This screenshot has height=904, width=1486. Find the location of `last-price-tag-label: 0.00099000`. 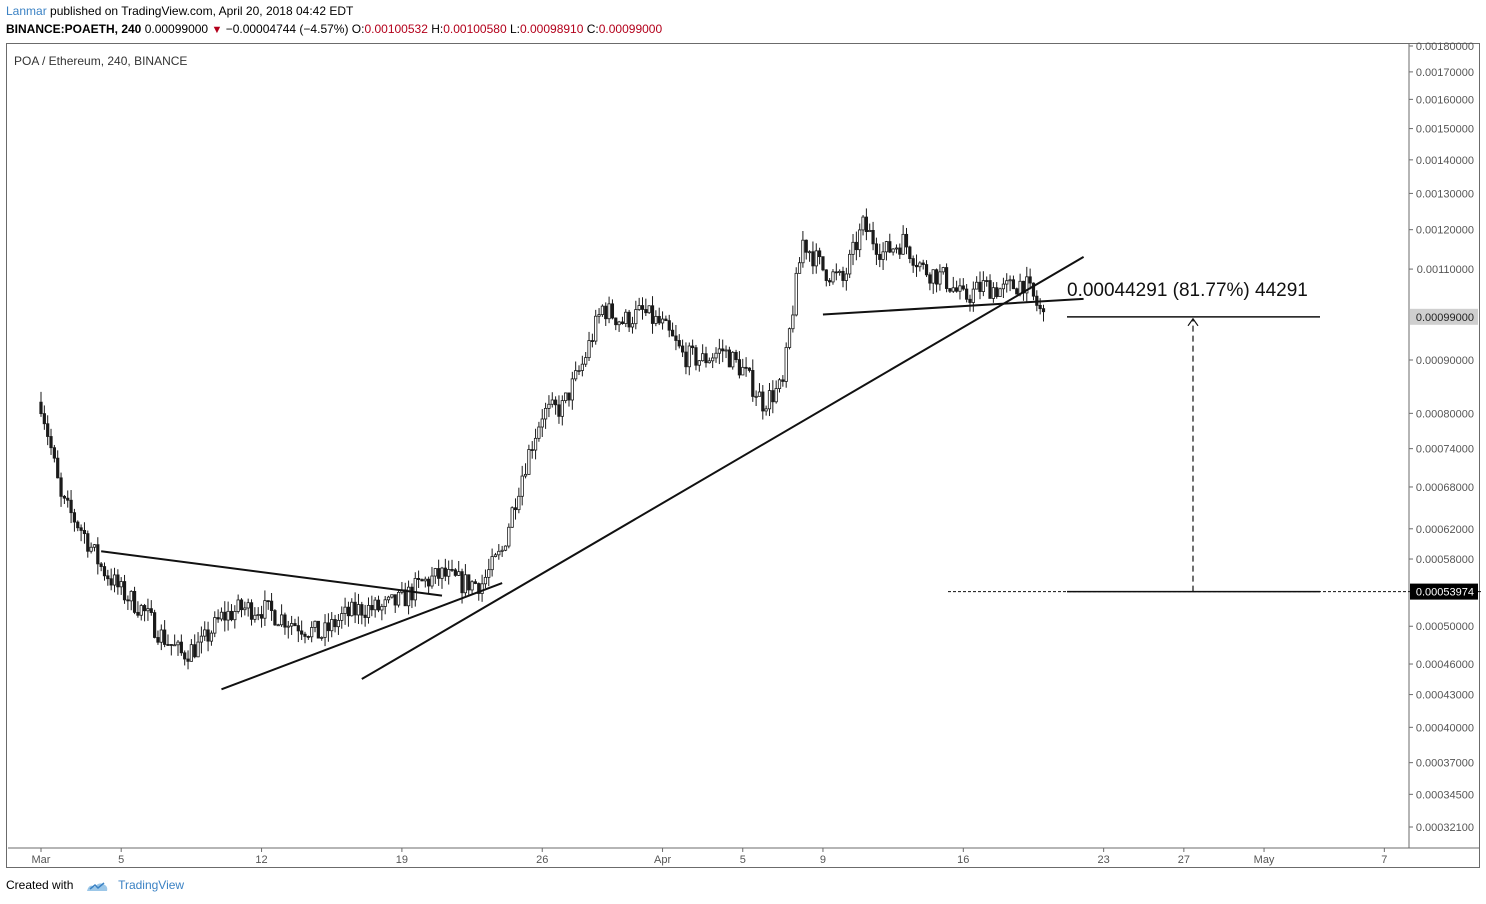

last-price-tag-label: 0.00099000 is located at coordinates (1445, 318).